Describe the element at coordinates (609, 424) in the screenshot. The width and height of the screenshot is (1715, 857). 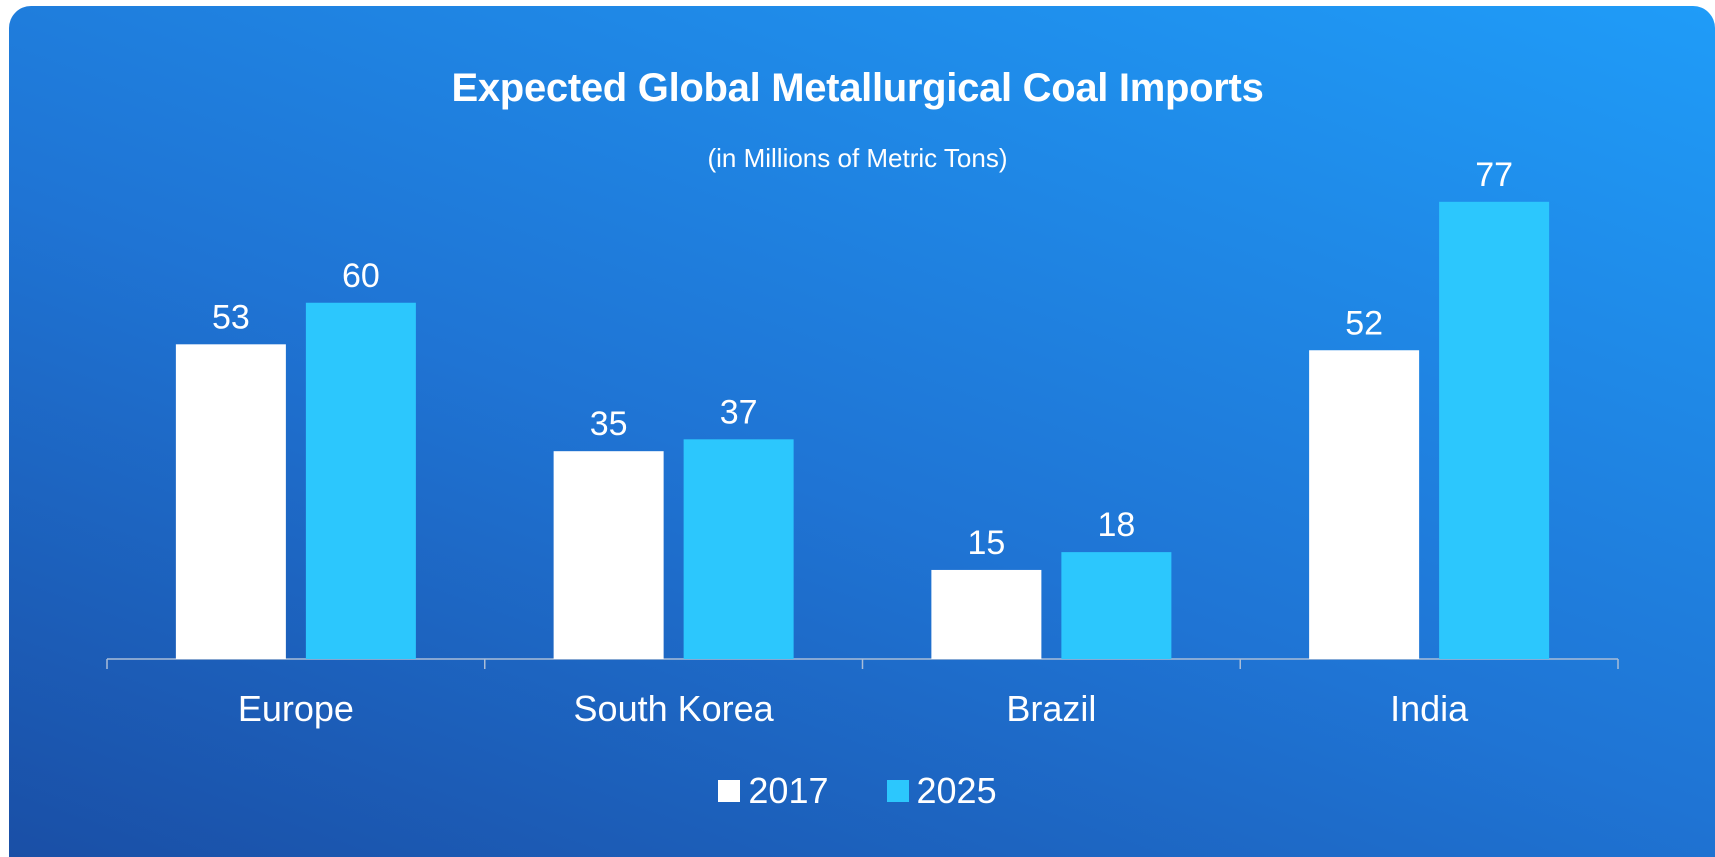
I see `data-label-south-korea-2017: 35` at that location.